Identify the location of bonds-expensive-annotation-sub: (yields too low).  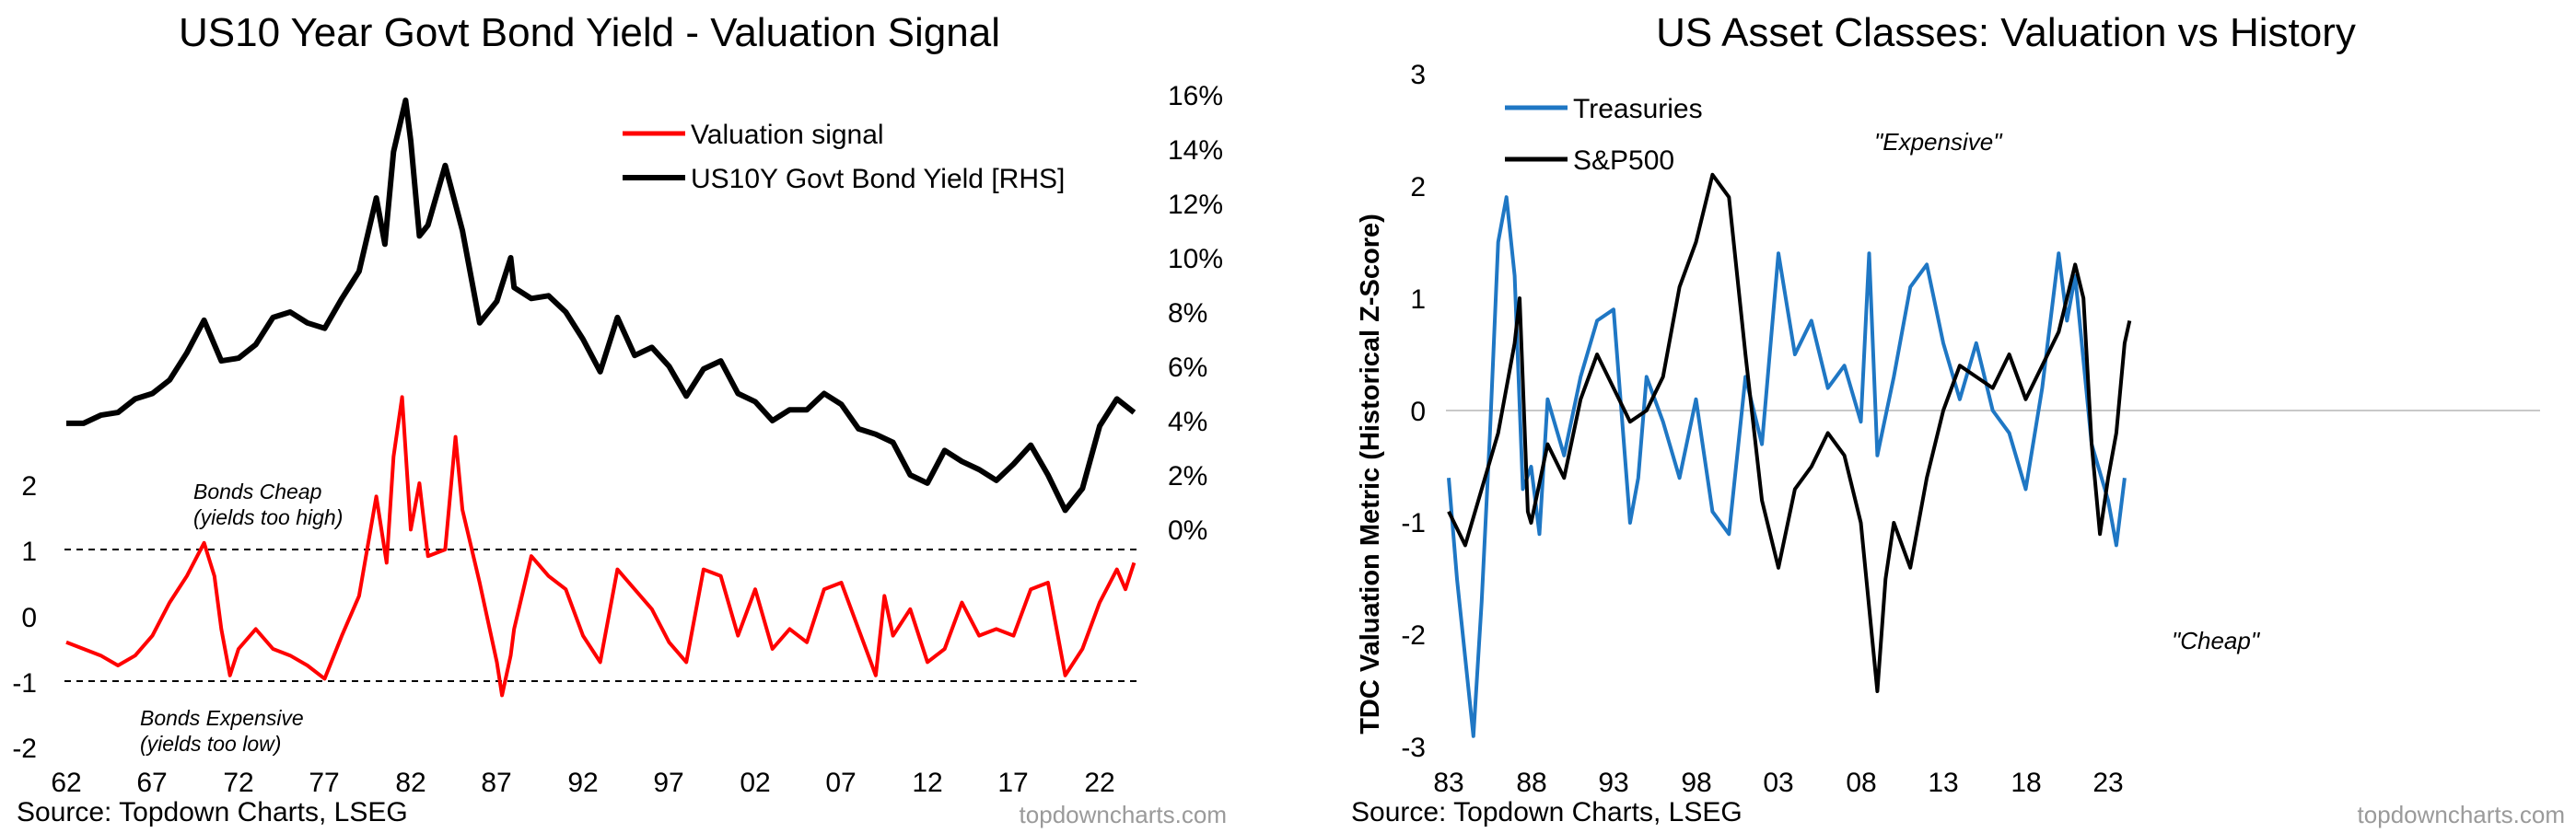
(210, 744).